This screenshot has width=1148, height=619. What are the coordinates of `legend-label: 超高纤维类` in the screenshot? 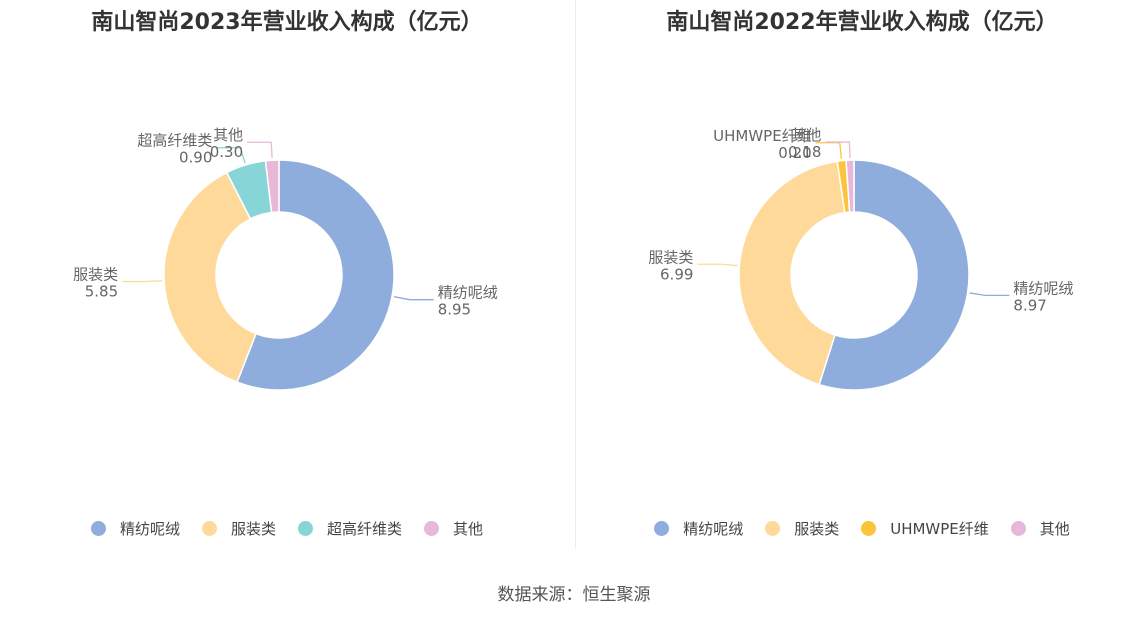 It's located at (365, 529).